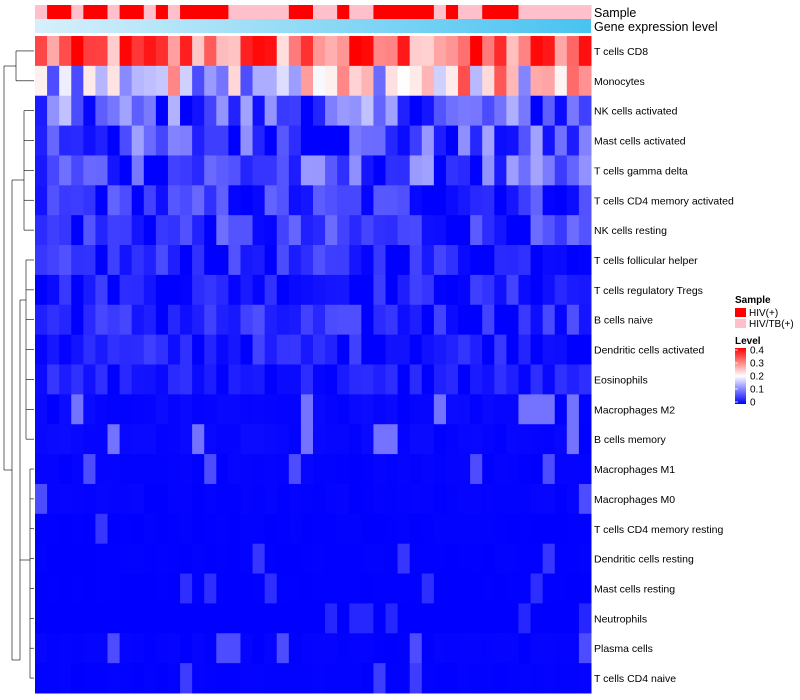 This screenshot has width=800, height=700. Describe the element at coordinates (757, 390) in the screenshot. I see `legend-tick-label: 0.1` at that location.